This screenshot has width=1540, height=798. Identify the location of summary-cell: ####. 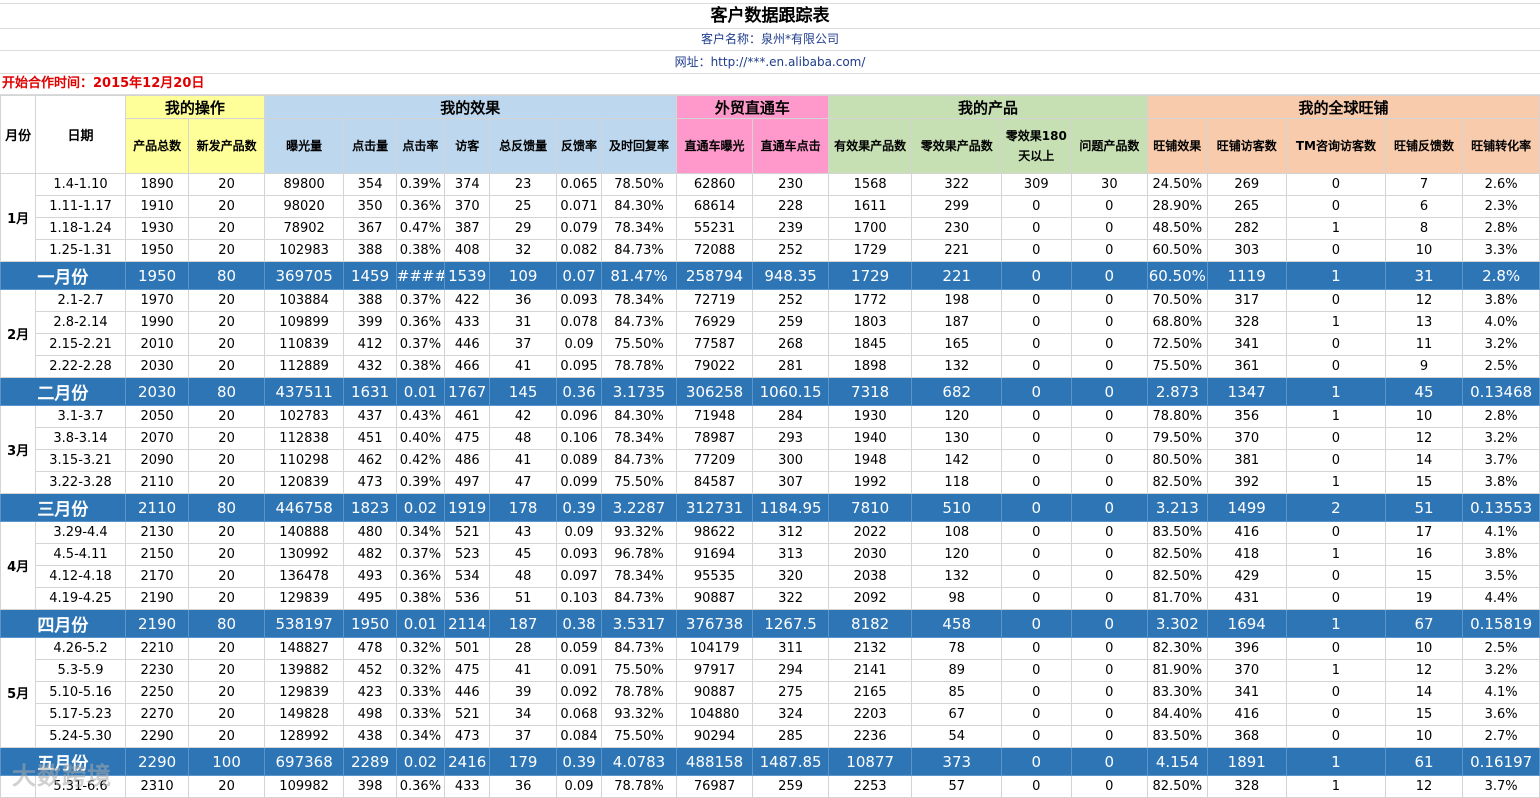
(420, 275).